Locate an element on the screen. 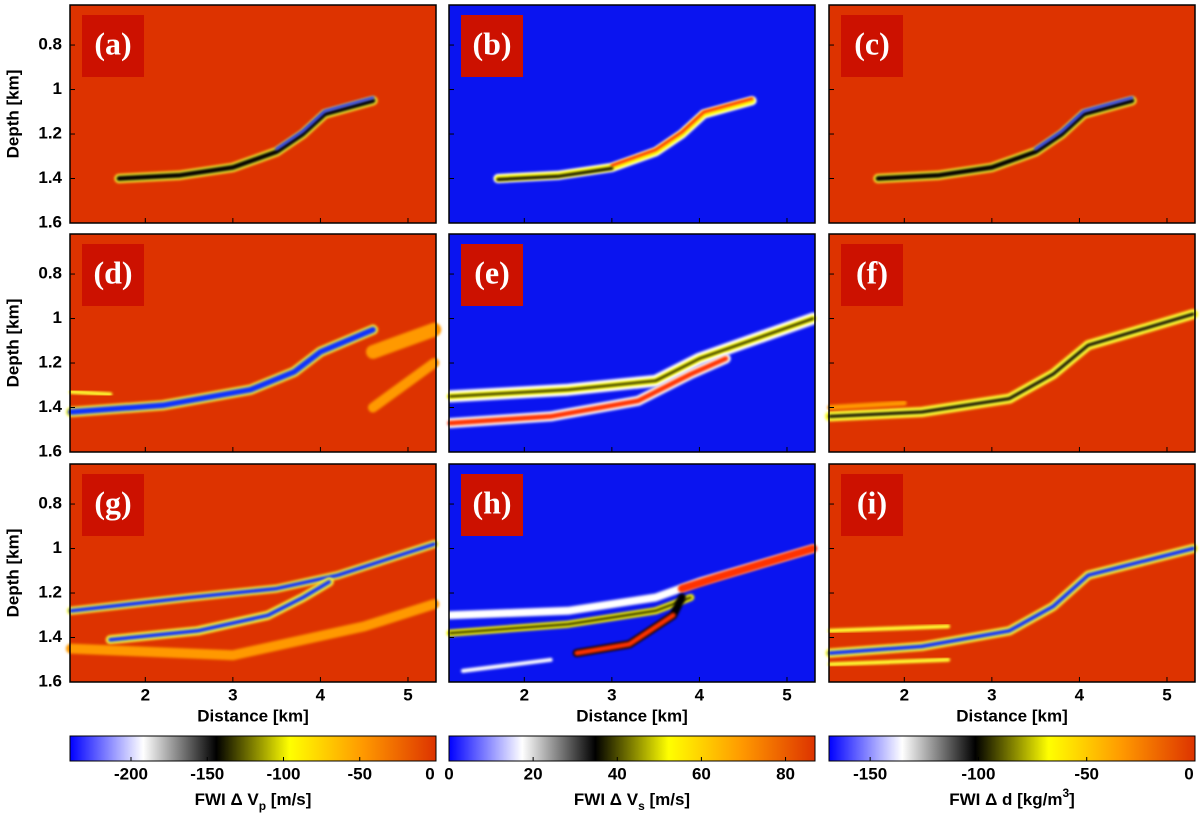  x-tick-label: 2 is located at coordinates (904, 694).